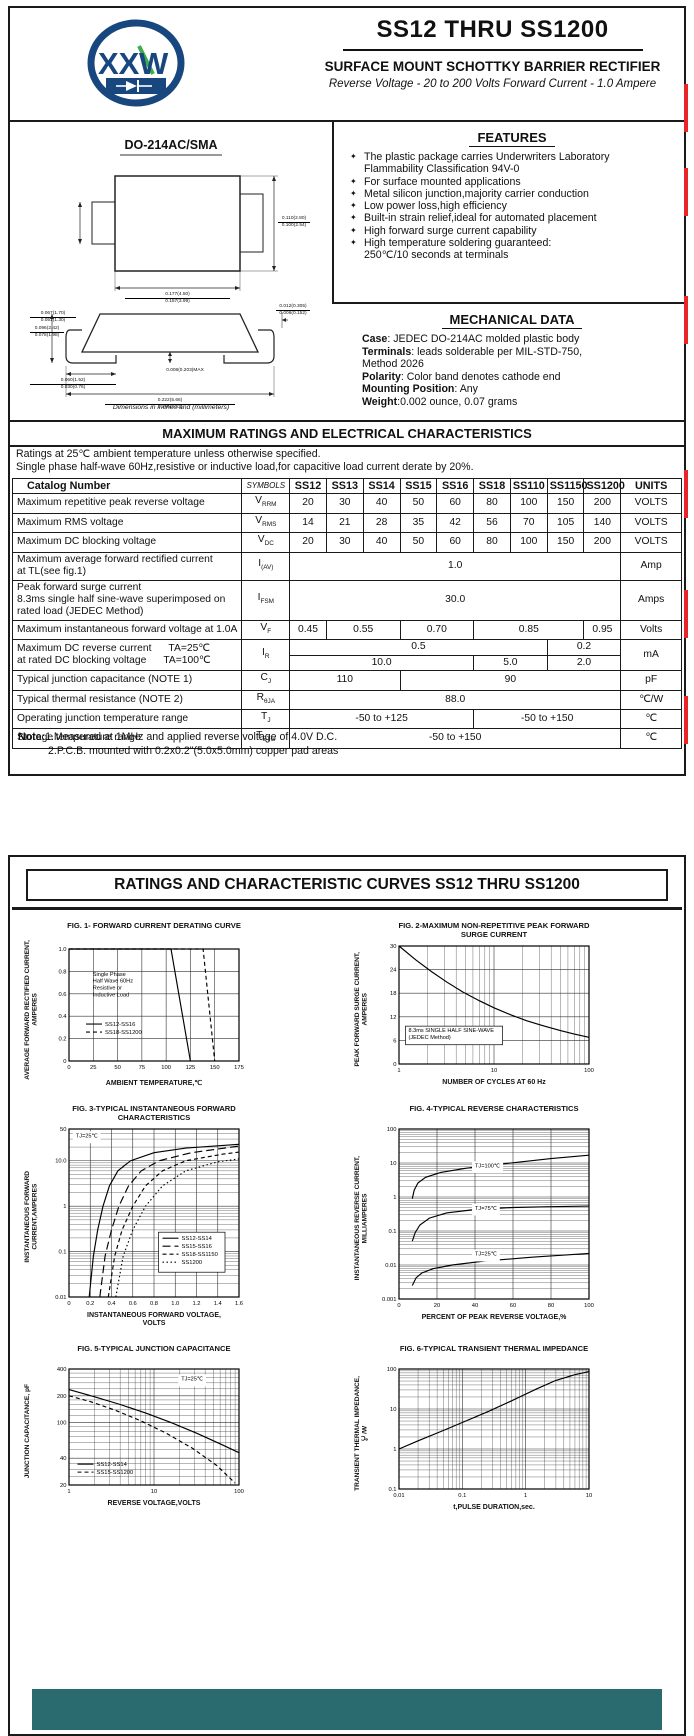 The width and height of the screenshot is (694, 1736). I want to click on x-tick-label: 1.4, so click(218, 1304).